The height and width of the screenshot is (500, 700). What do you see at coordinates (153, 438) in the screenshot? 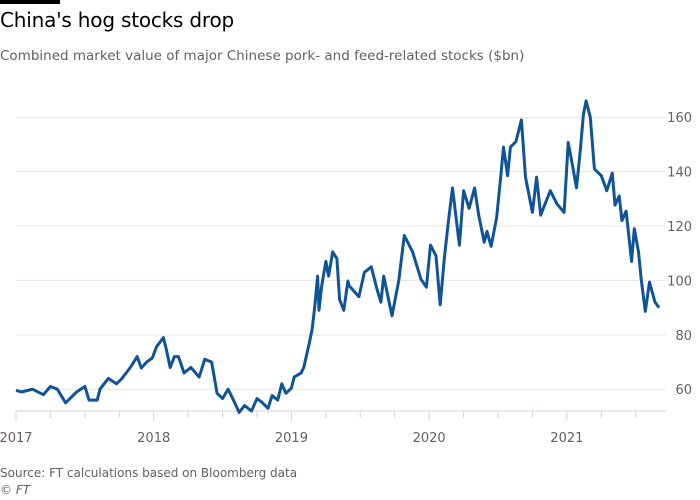
I see `x-tick-label: 2018` at bounding box center [153, 438].